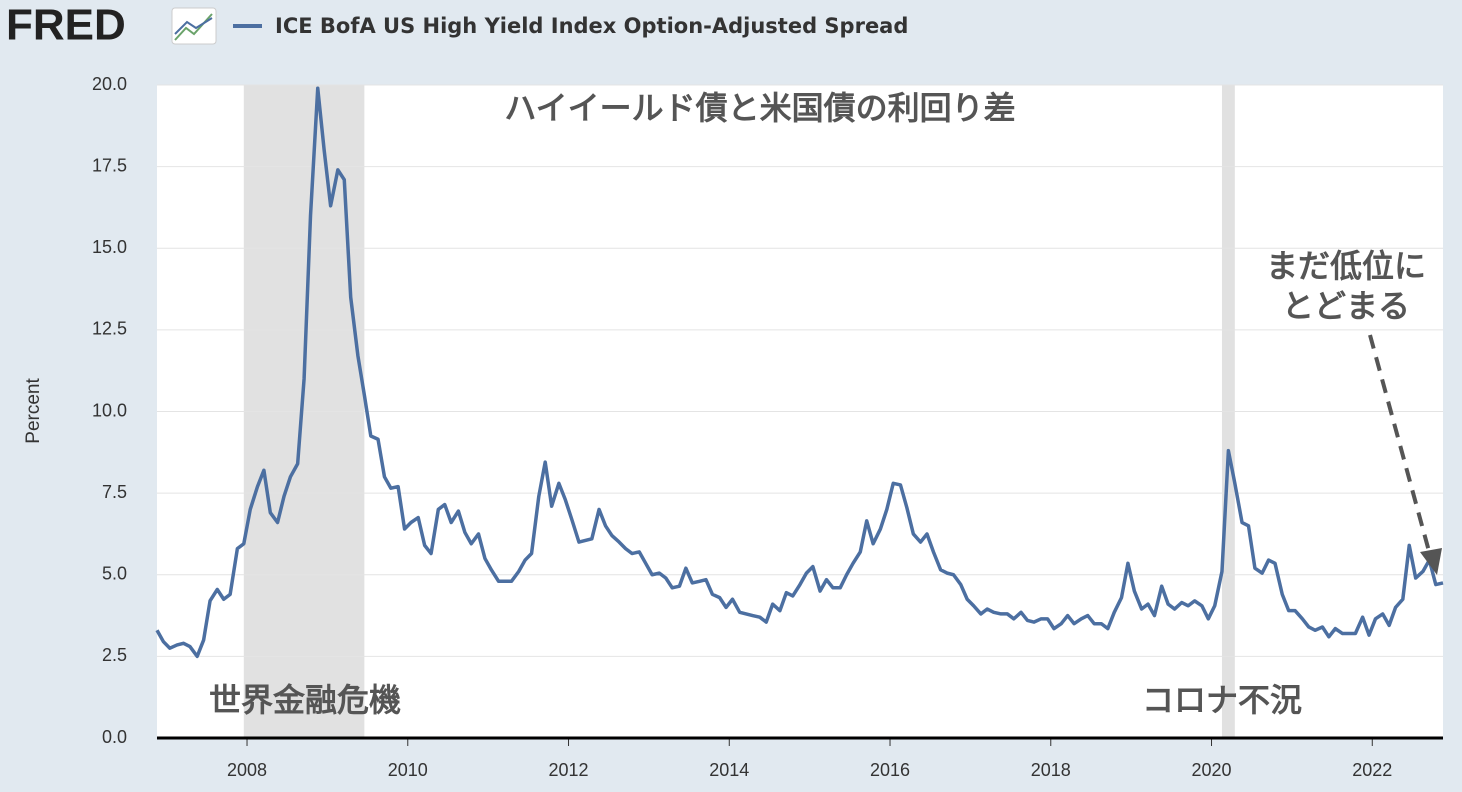 The width and height of the screenshot is (1462, 792). What do you see at coordinates (114, 492) in the screenshot?
I see `y-tick-label: 7.5` at bounding box center [114, 492].